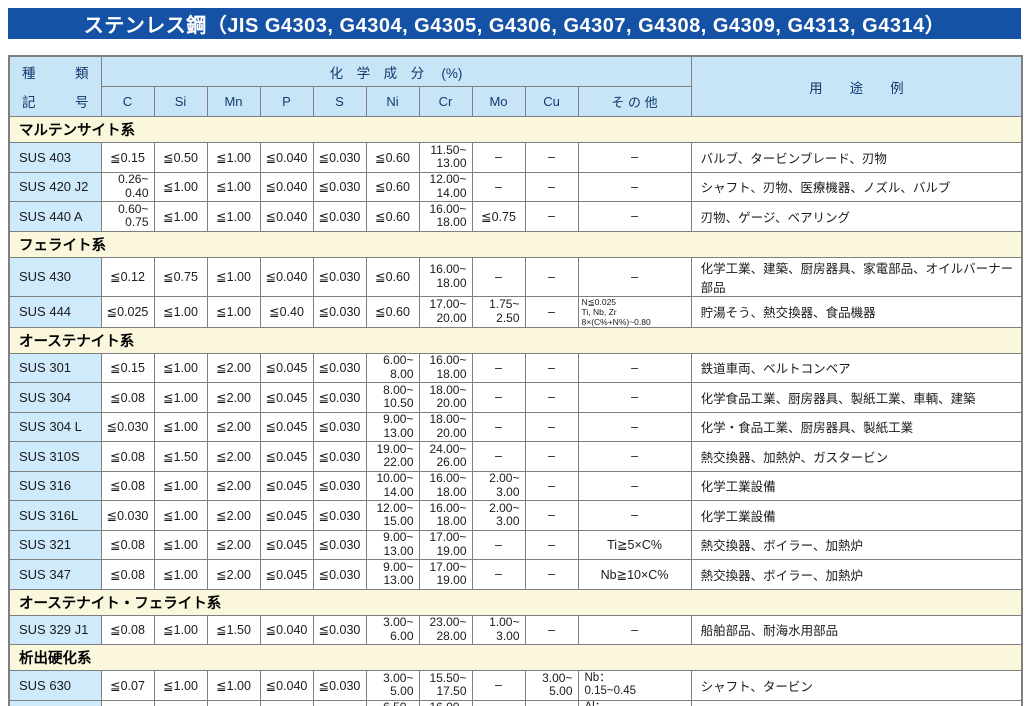 This screenshot has width=1029, height=706. Describe the element at coordinates (286, 186) in the screenshot. I see `value-p: ≦0.040` at that location.